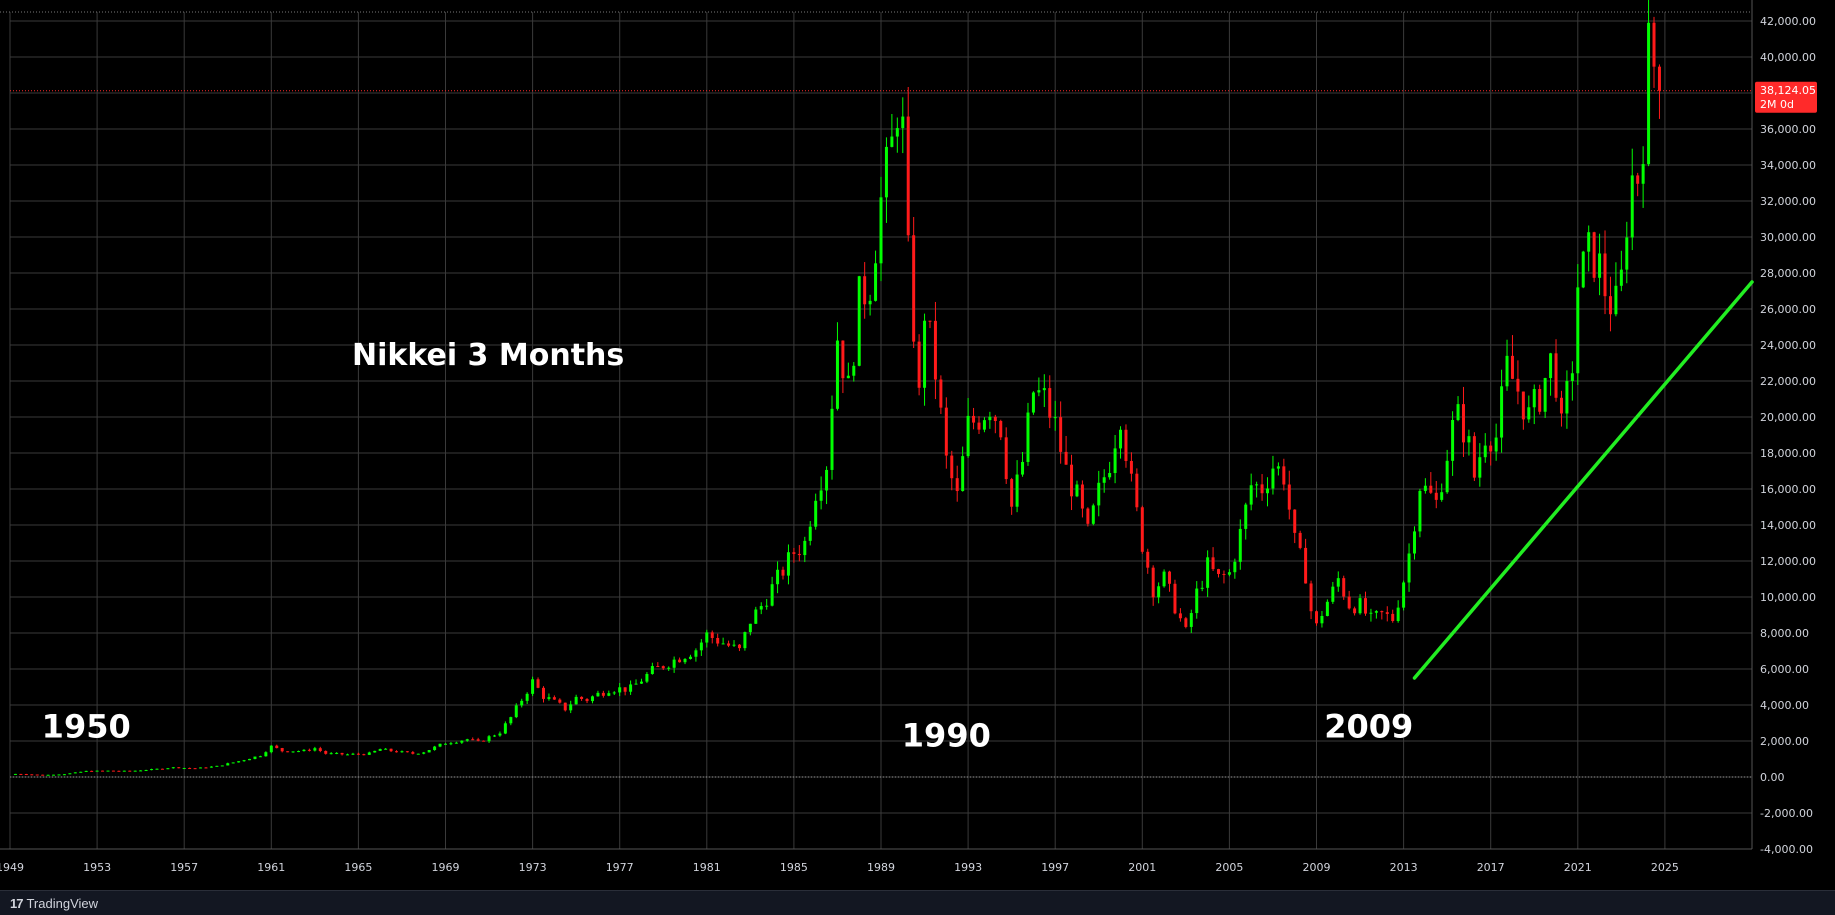 This screenshot has height=915, width=1835. Describe the element at coordinates (1055, 867) in the screenshot. I see `x-tick-label: 1997` at that location.